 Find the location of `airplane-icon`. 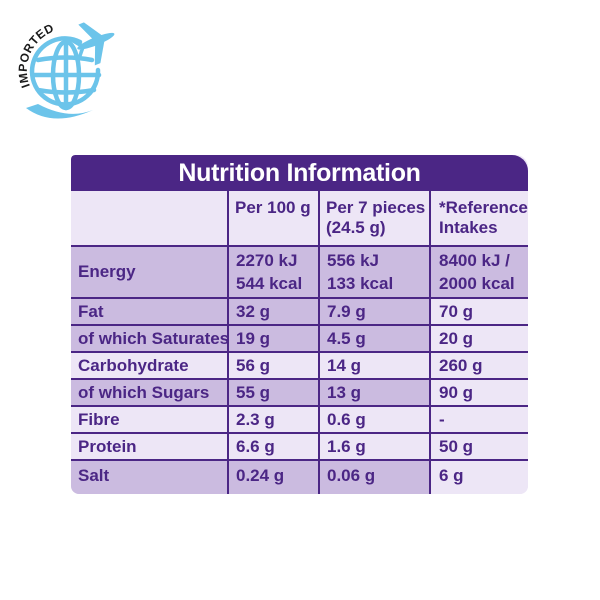

airplane-icon is located at coordinates (92, 44).